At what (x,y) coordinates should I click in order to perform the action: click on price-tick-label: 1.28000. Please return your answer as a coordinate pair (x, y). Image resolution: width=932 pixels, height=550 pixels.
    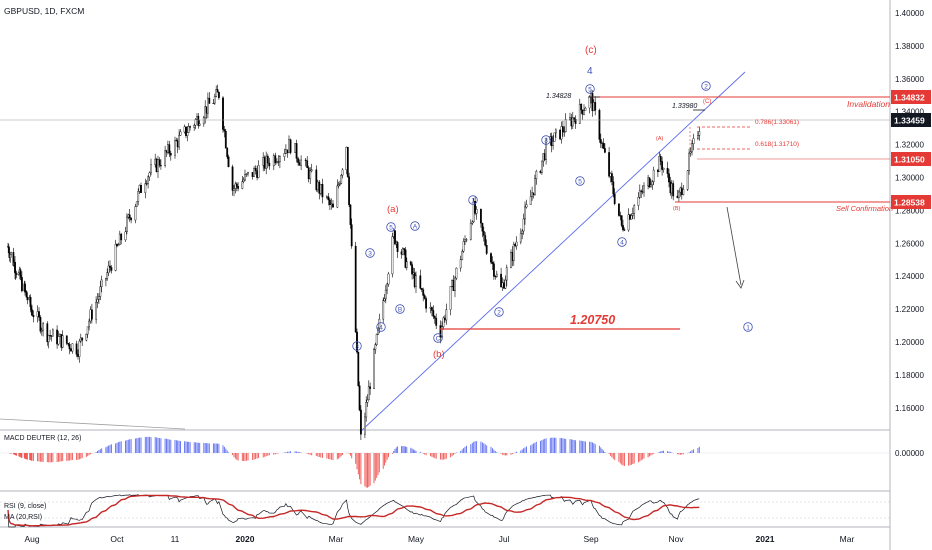
    Looking at the image, I should click on (909, 210).